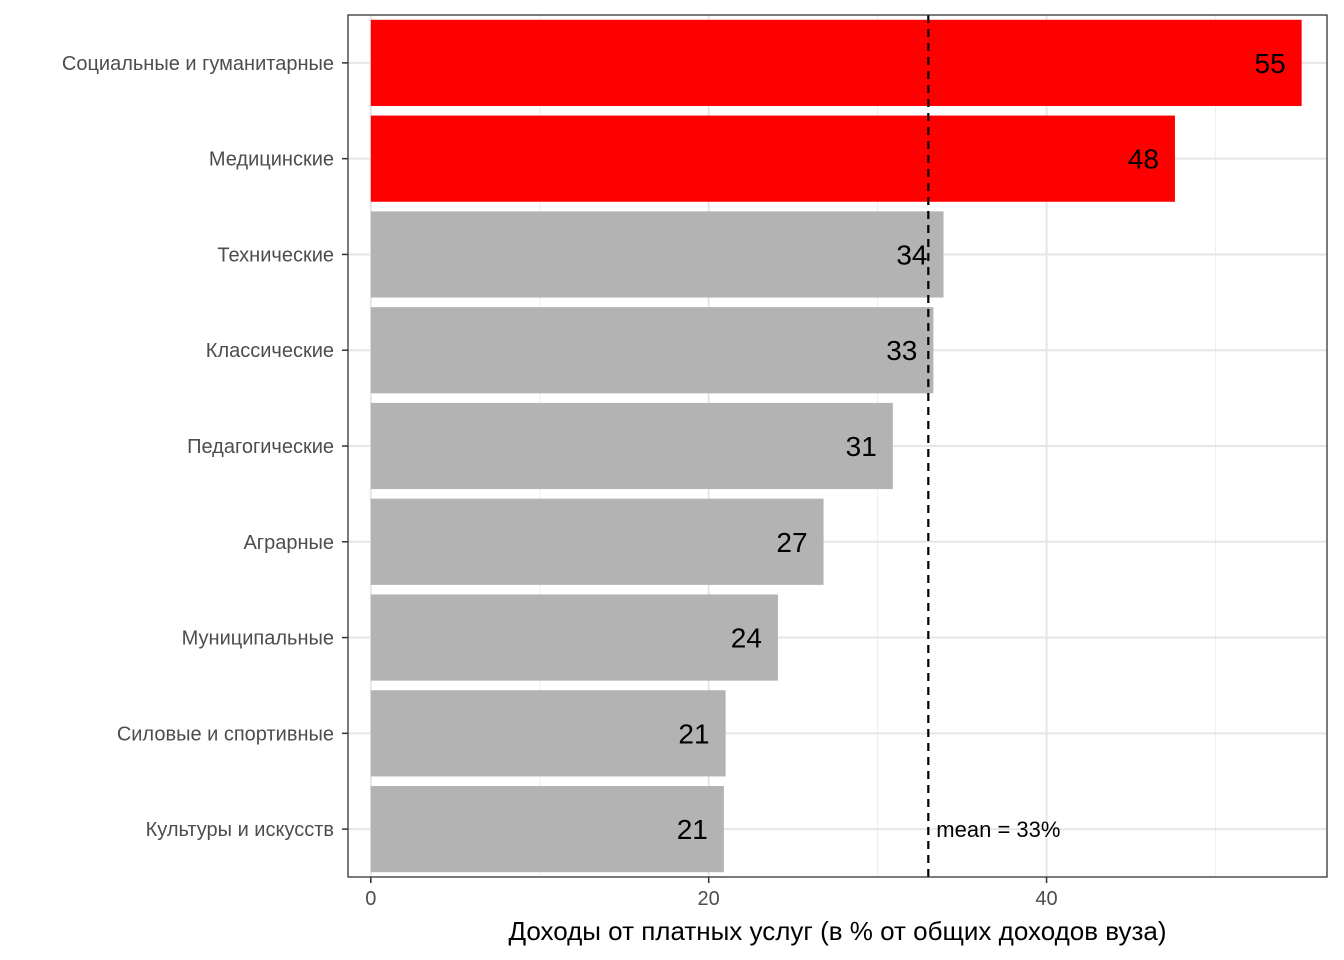 This screenshot has width=1344, height=960. I want to click on x-tick-label: 20, so click(709, 899).